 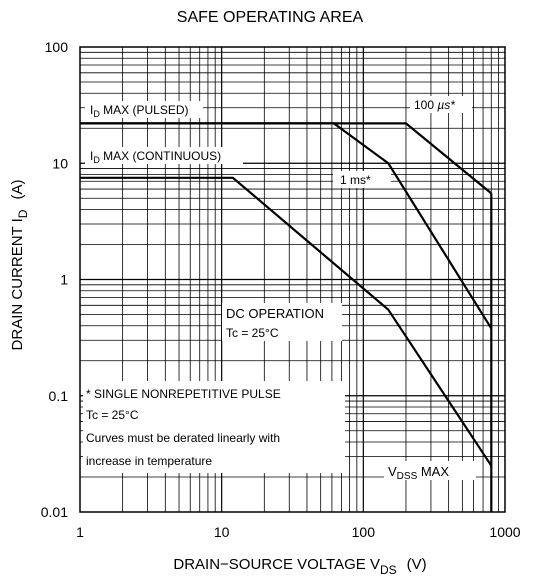 I want to click on id-max-pulsed-label: ID MAX (PULSED), so click(x=139, y=111).